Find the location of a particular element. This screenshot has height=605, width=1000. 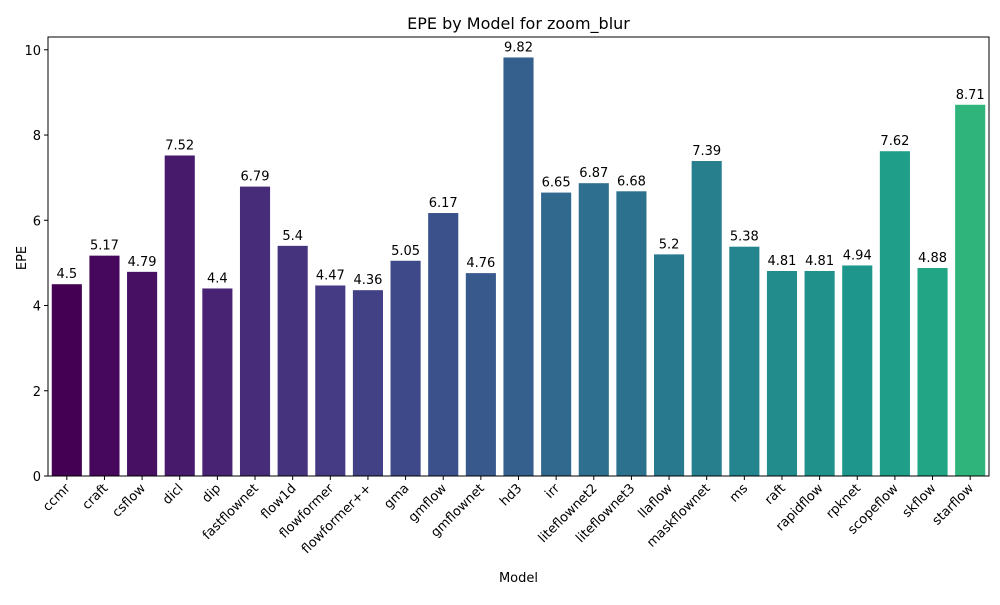

data-label-liteflownet3: 6.68 is located at coordinates (631, 181).